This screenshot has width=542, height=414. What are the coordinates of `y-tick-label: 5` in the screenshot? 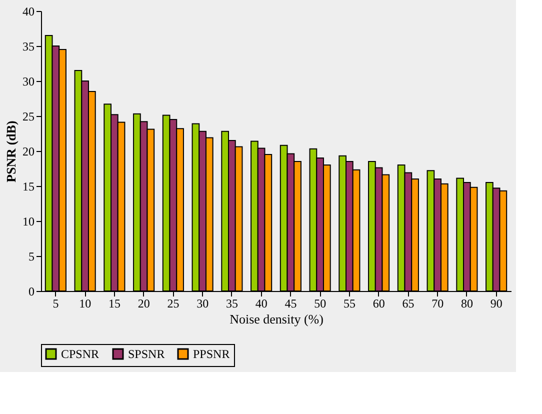 It's located at (31, 257).